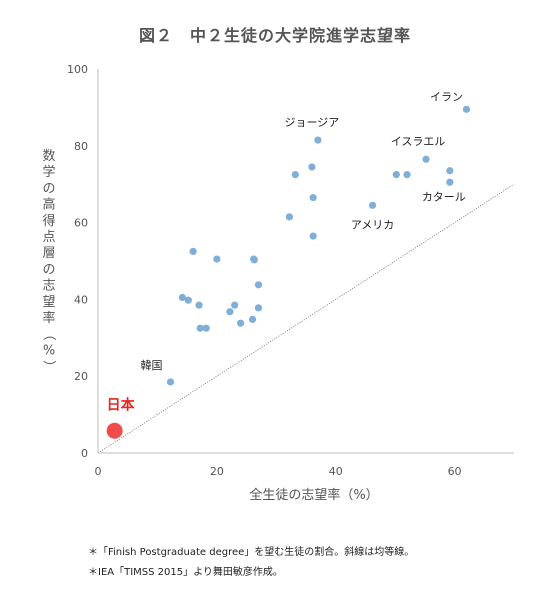  Describe the element at coordinates (48, 302) in the screenshot. I see `y-axis-label-char: 望` at that location.